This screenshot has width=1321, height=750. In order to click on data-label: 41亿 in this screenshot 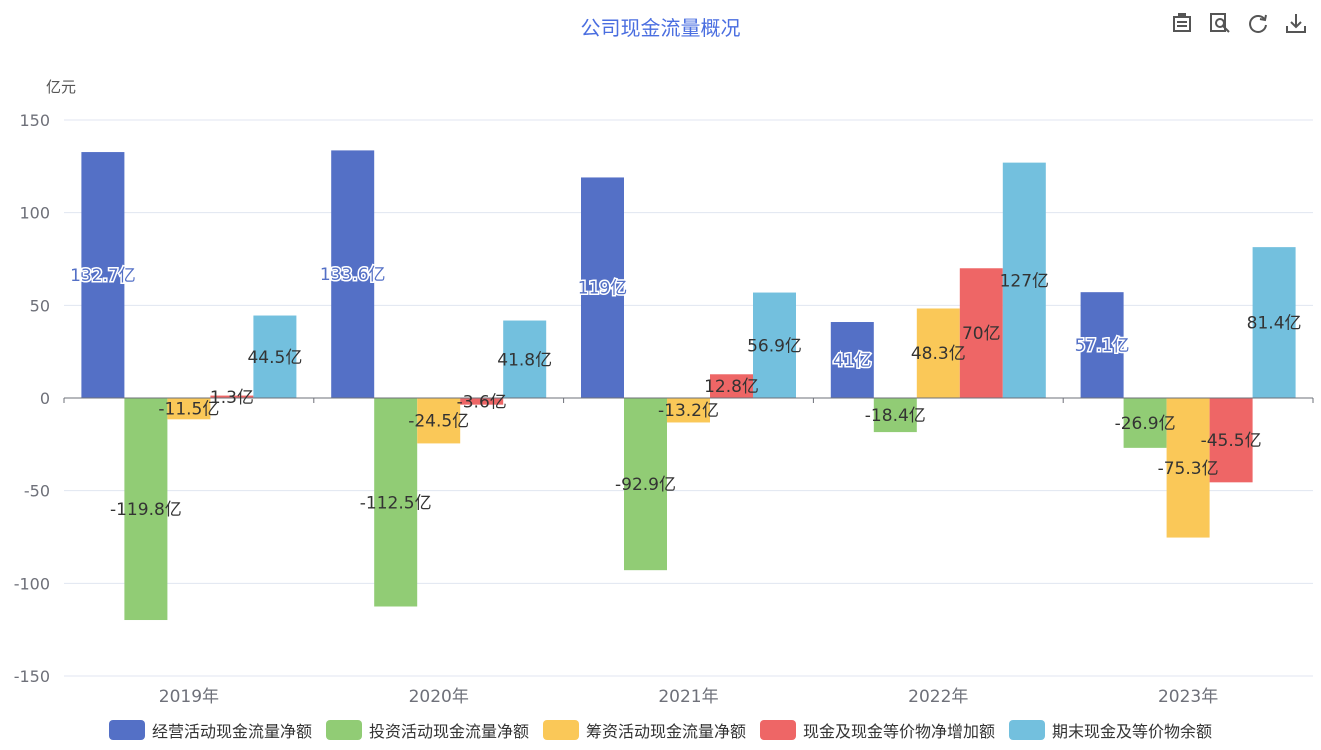, I will do `click(852, 361)`.